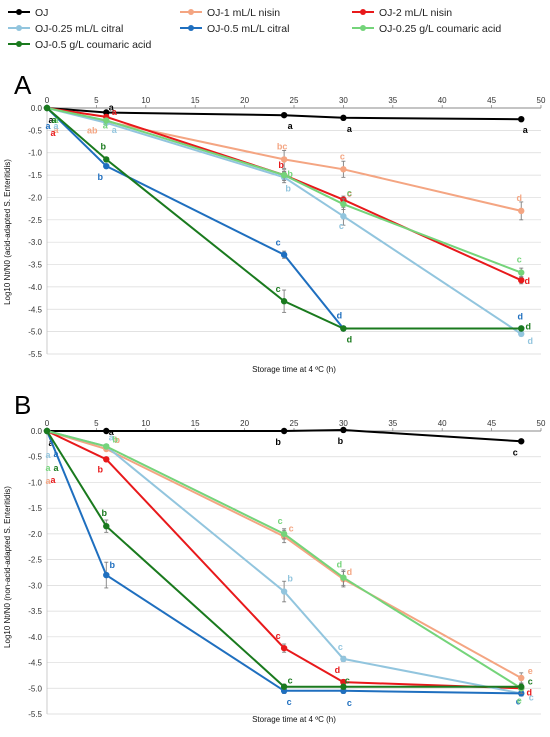 Image resolution: width=550 pixels, height=737 pixels. Describe the element at coordinates (195, 423) in the screenshot. I see `x-tick-label: 15` at that location.